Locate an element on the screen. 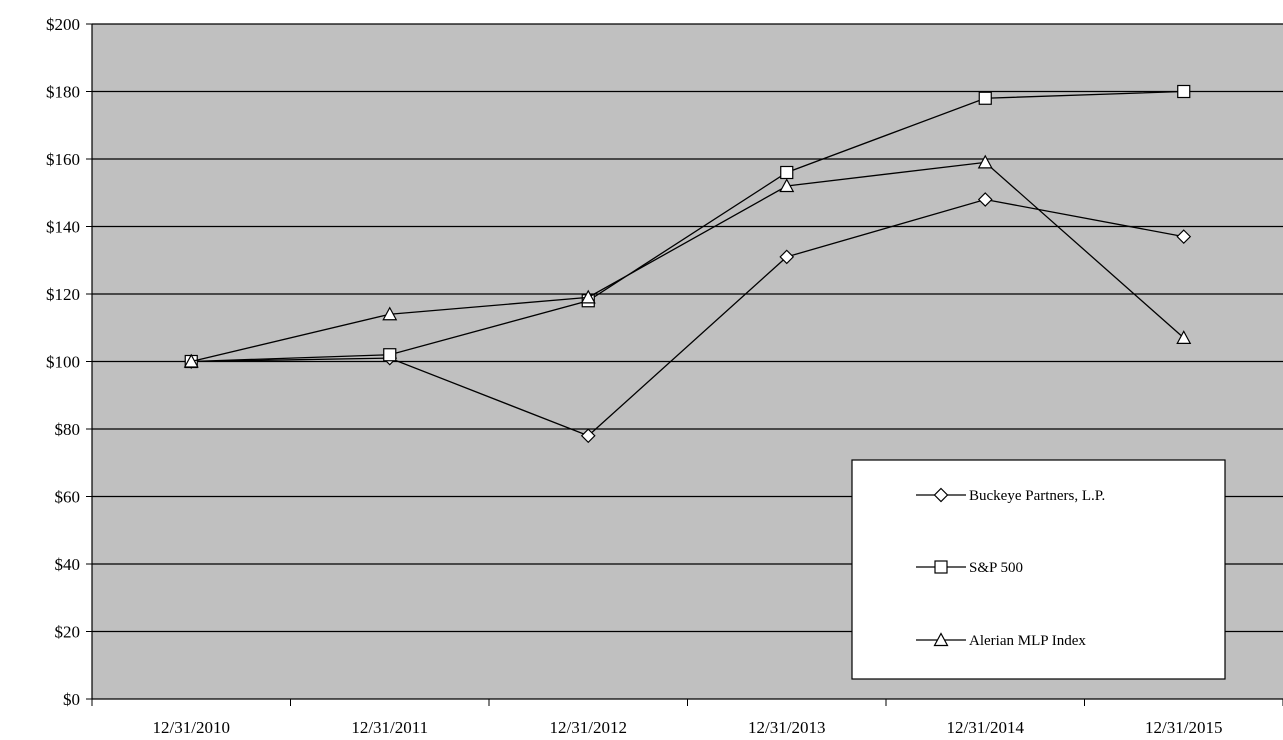 This screenshot has width=1283, height=740. legend-label: S&P 500 is located at coordinates (996, 568).